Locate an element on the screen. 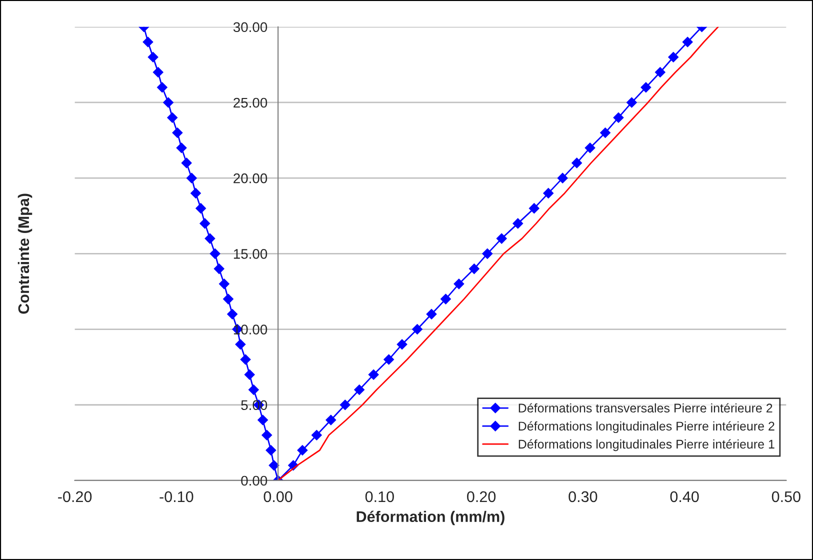  x-tick-label: -0.20 is located at coordinates (75, 496).